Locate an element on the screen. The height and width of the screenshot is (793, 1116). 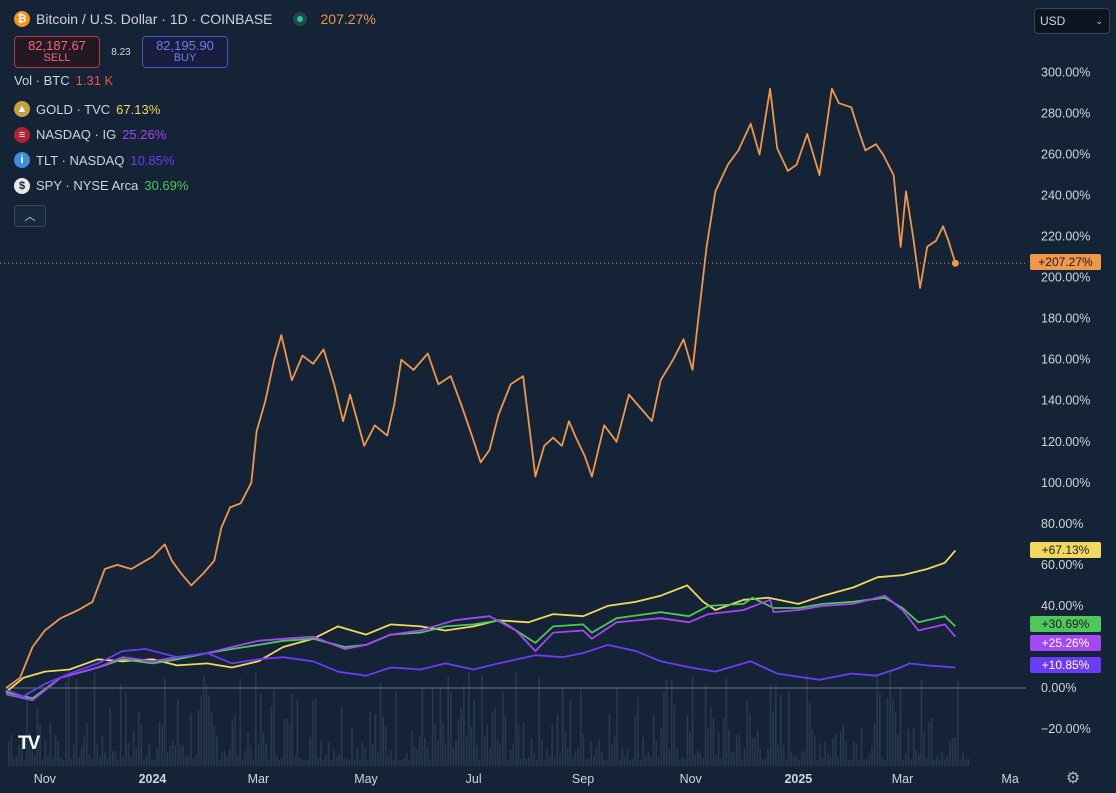
x-tick-label: Nov is located at coordinates (45, 779).